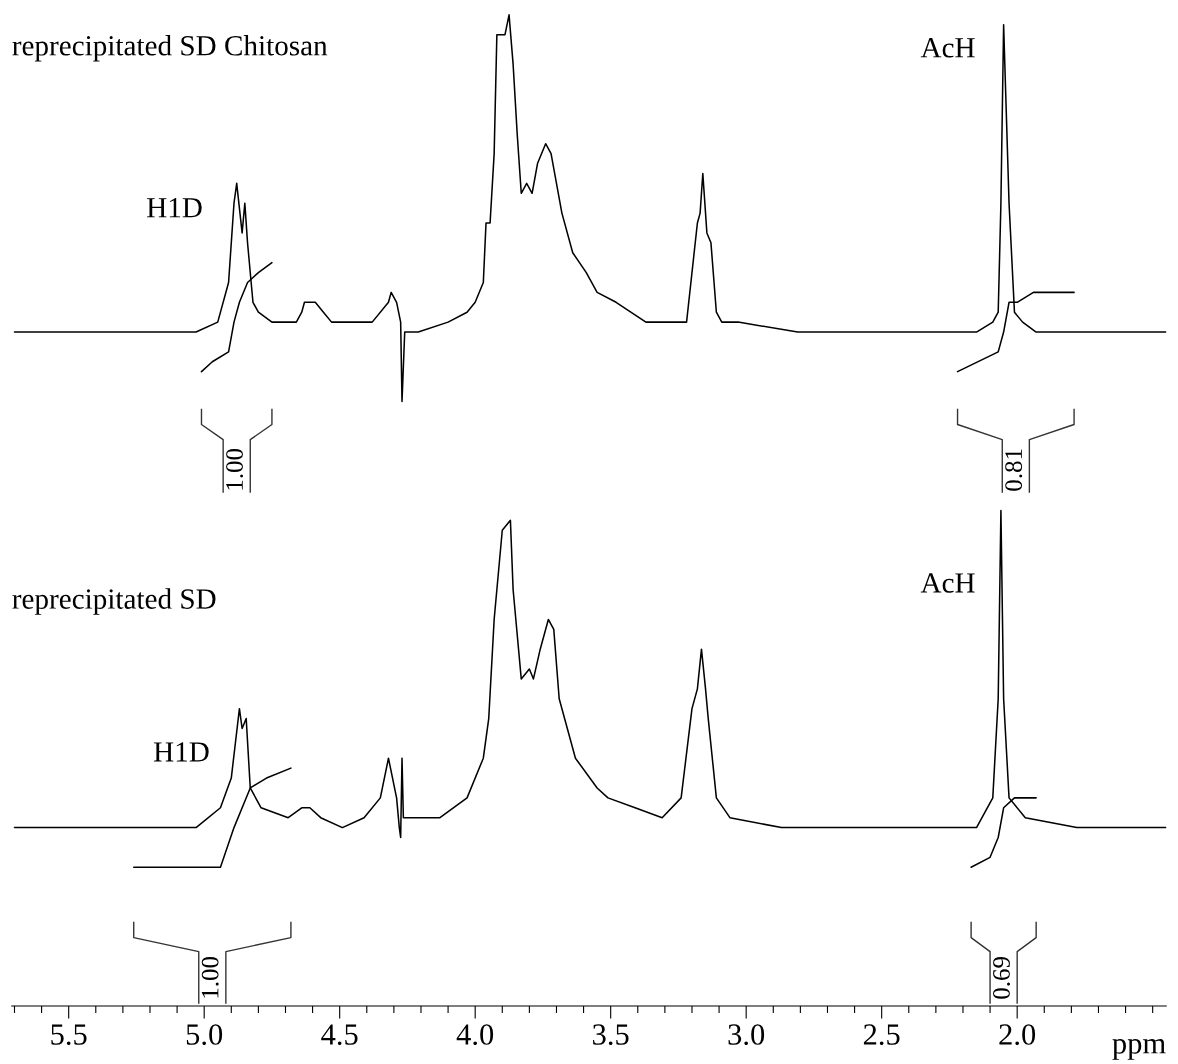  What do you see at coordinates (1014, 470) in the screenshot?
I see `annotation: 0.81` at bounding box center [1014, 470].